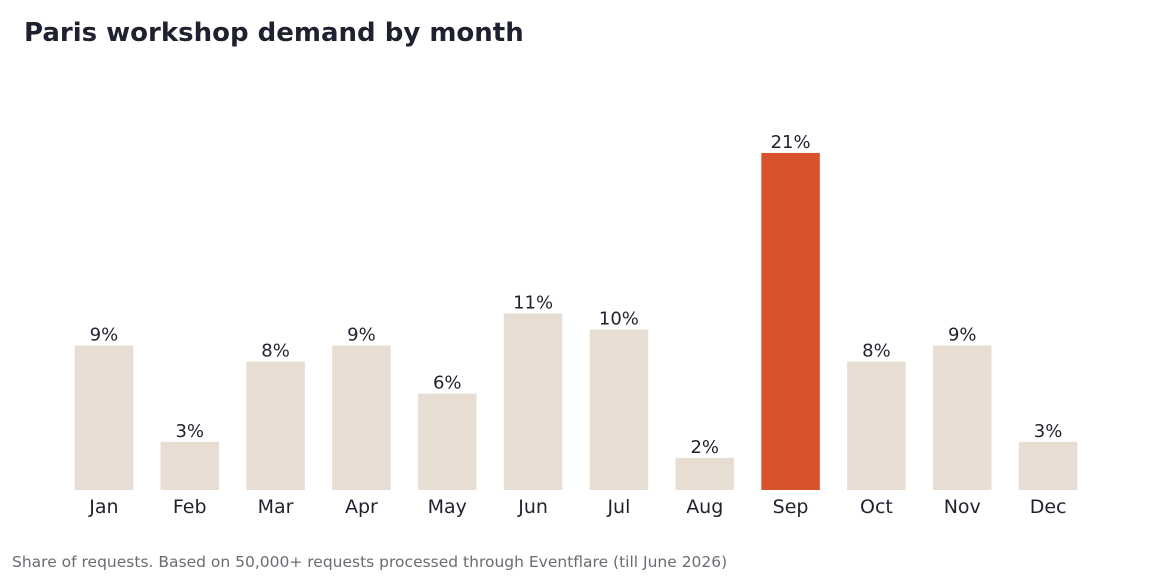 Image resolution: width=1152 pixels, height=576 pixels. What do you see at coordinates (533, 302) in the screenshot?
I see `value-label-jun: 11%` at bounding box center [533, 302].